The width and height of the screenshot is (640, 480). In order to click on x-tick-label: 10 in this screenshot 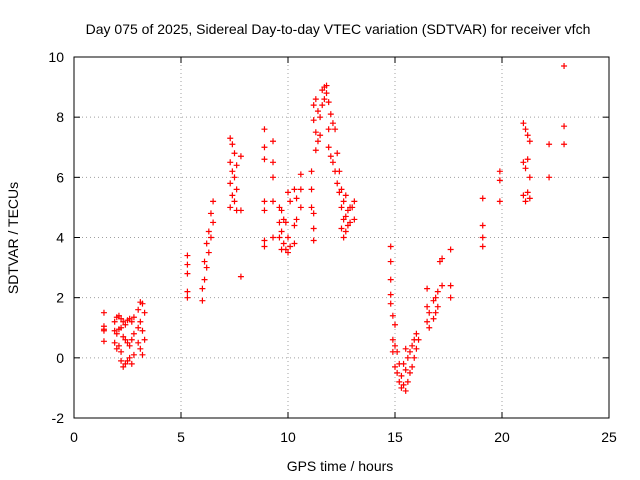, I will do `click(288, 437)`.